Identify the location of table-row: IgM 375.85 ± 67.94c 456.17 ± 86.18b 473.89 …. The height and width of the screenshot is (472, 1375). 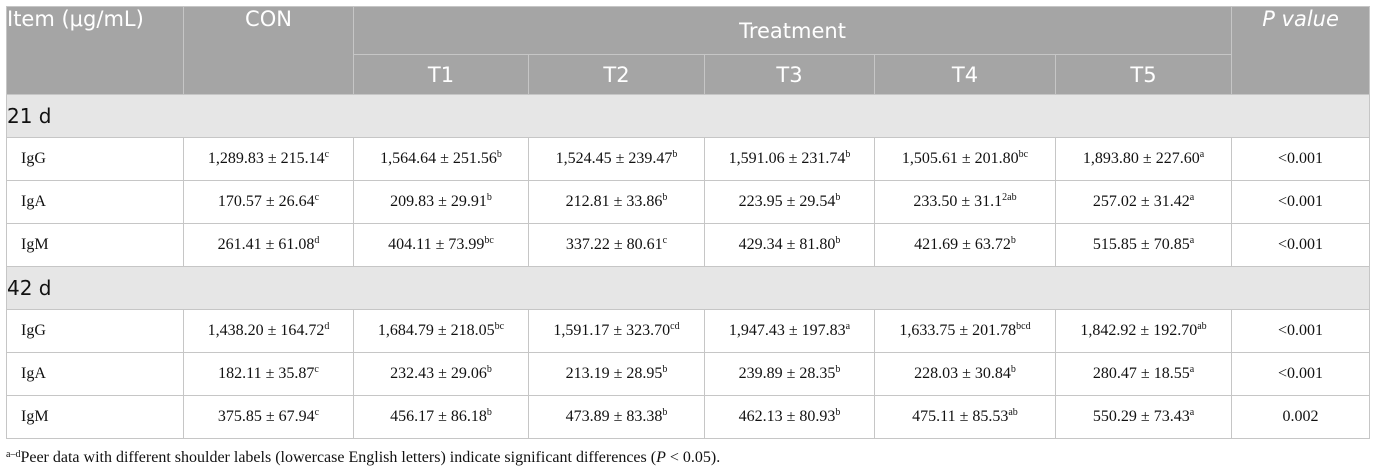
(688, 417).